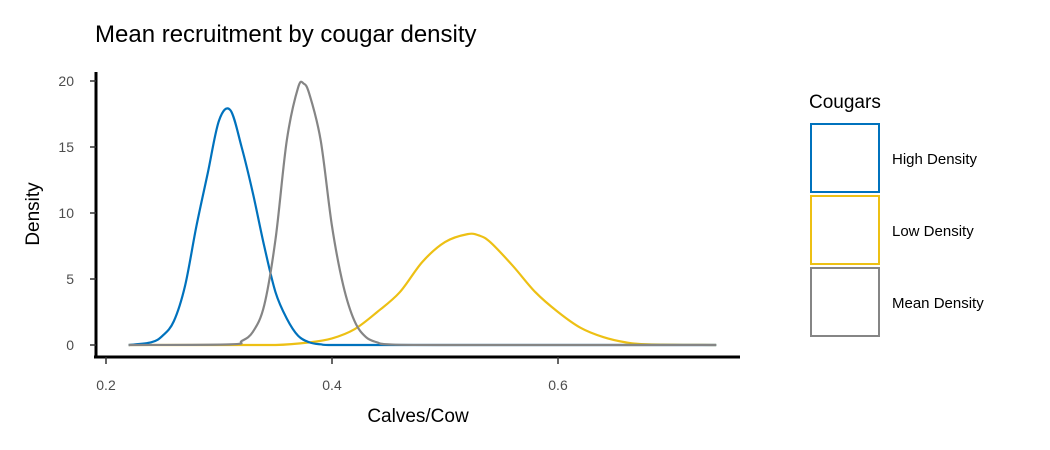  What do you see at coordinates (845, 102) in the screenshot?
I see `legend-title: Cougars` at bounding box center [845, 102].